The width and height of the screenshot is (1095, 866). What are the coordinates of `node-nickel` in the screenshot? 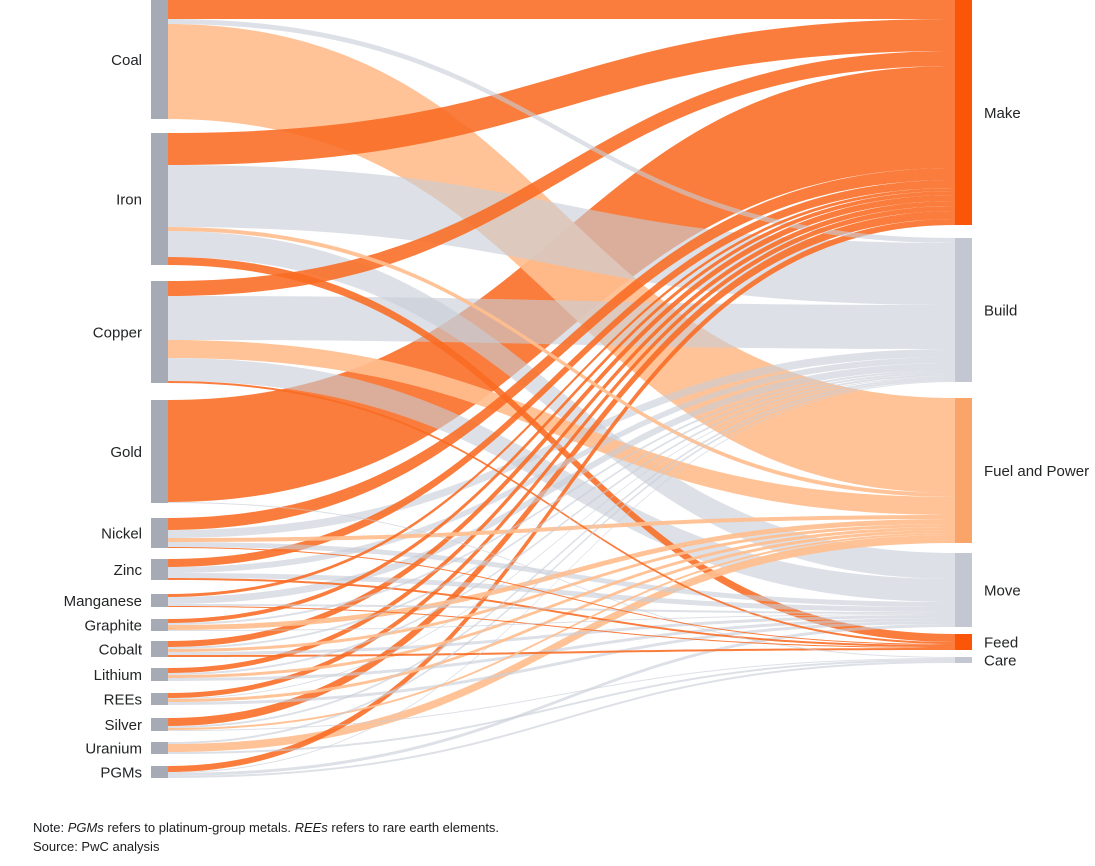 It's located at (159, 533).